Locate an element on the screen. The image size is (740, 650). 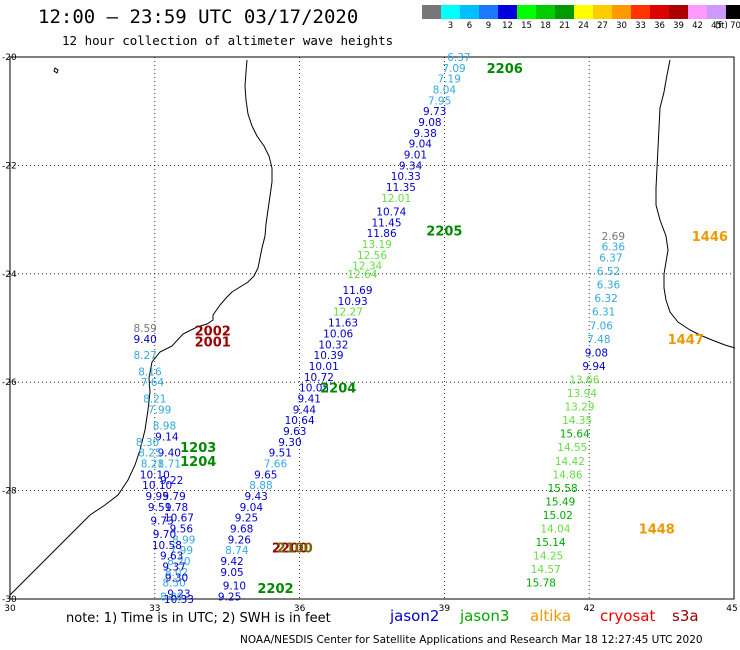
latitude-tick-label: -30 is located at coordinates (9, 600).